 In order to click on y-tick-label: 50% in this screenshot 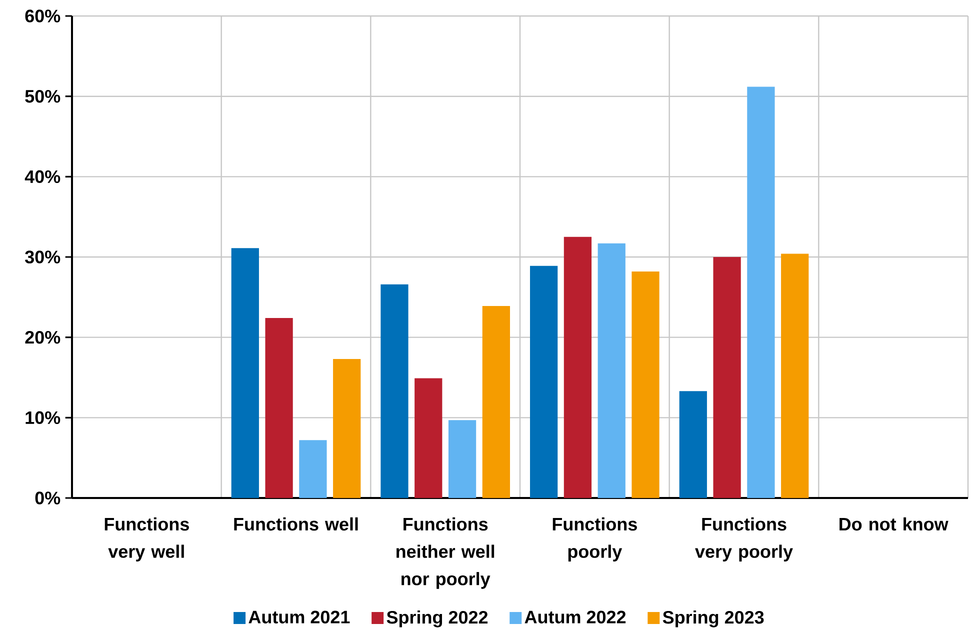, I will do `click(42, 96)`.